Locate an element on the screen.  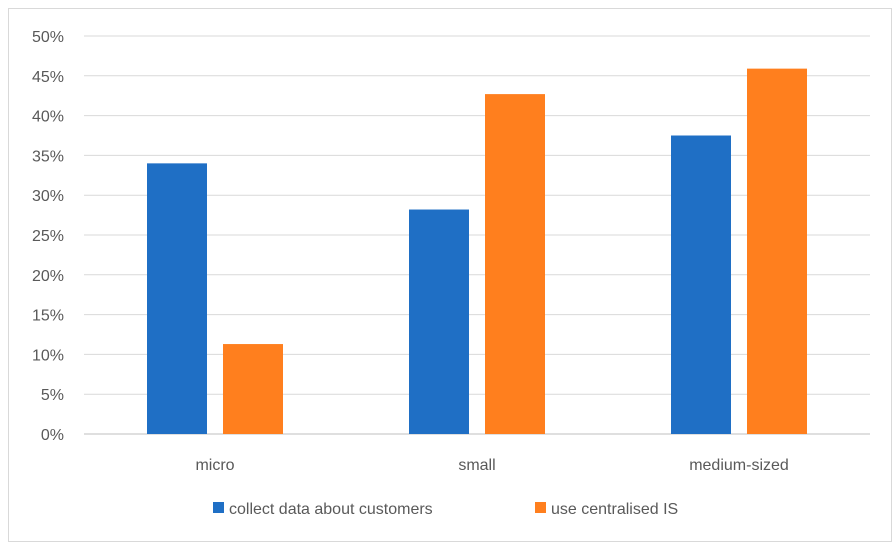
y-tick-label: 45% is located at coordinates (48, 77).